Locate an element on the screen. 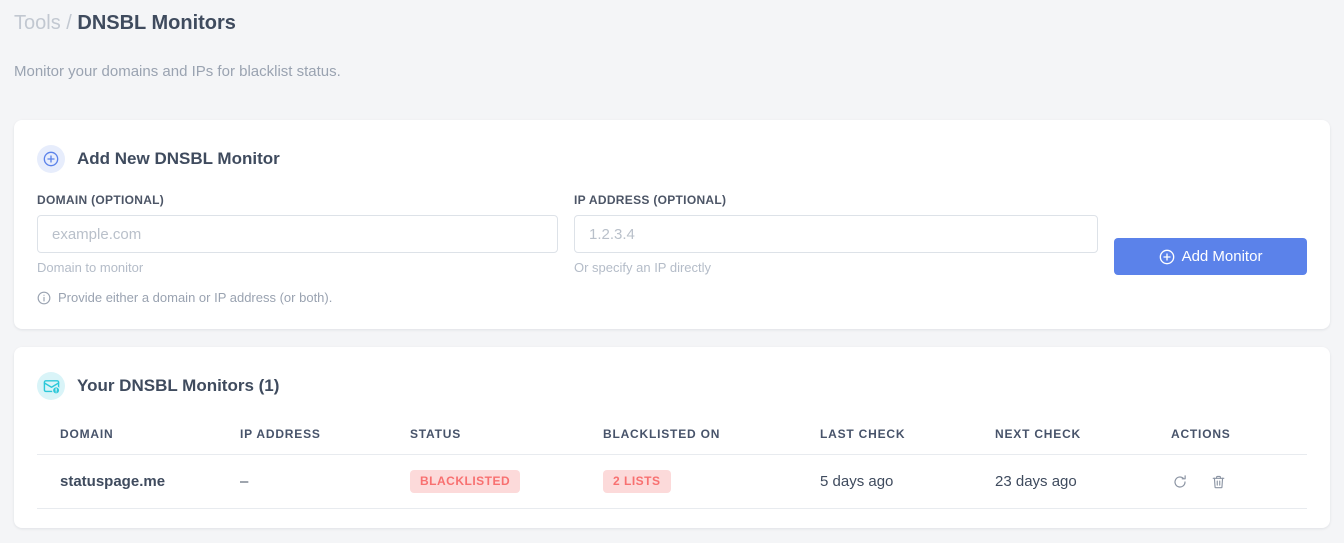 The width and height of the screenshot is (1344, 543). add-monitor-card-title: Add New DNSBL Monitor is located at coordinates (178, 158).